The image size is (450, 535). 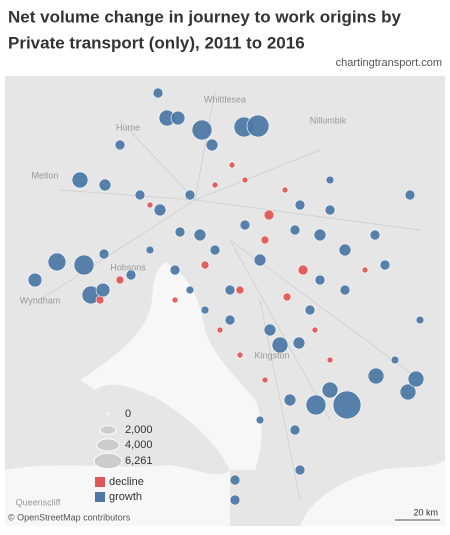 I want to click on legend-color-label: decline, so click(x=126, y=482).